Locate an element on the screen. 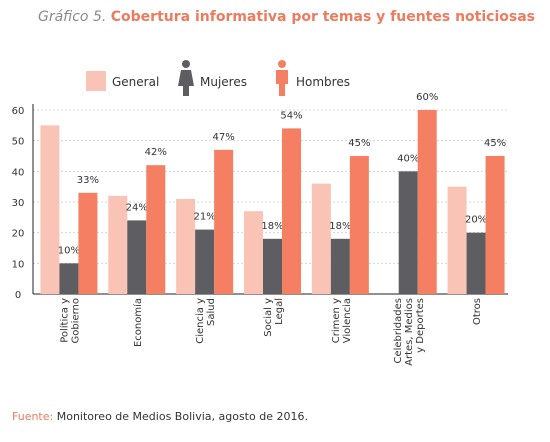 The image size is (550, 442). y-tick-label-20: 20 is located at coordinates (18, 234).